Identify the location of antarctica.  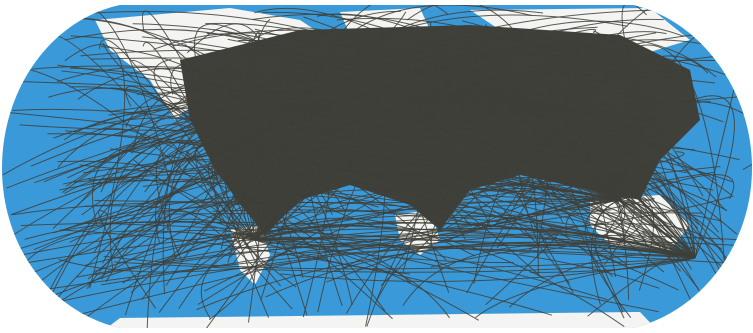
(380, 320).